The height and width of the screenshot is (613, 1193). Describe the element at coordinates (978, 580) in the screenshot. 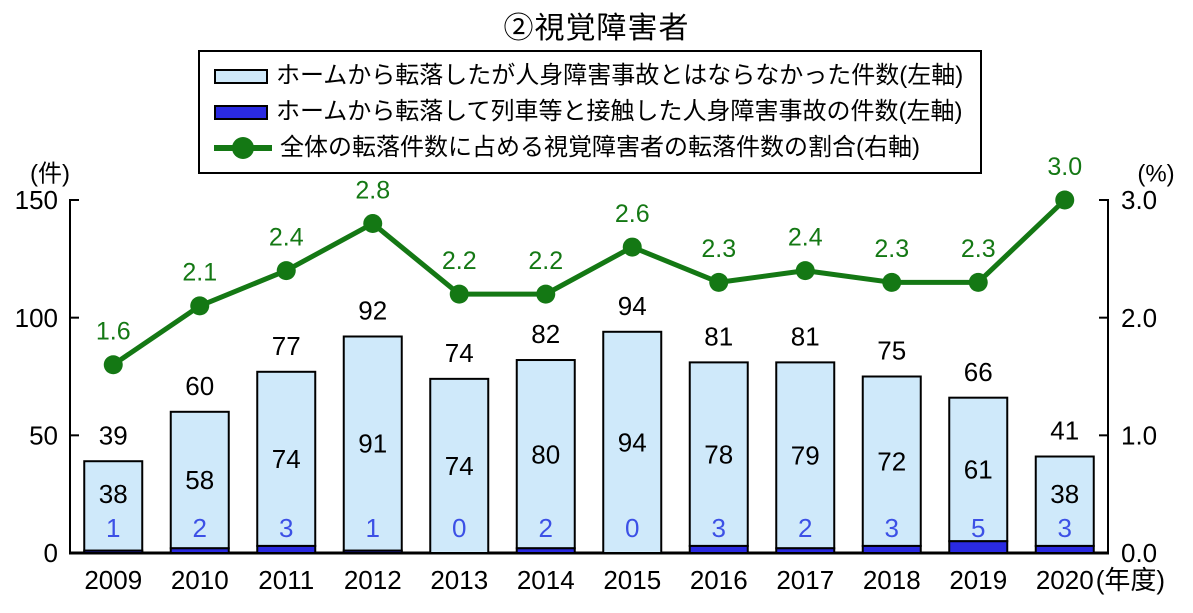

I see `x-label-2019: 2019` at that location.